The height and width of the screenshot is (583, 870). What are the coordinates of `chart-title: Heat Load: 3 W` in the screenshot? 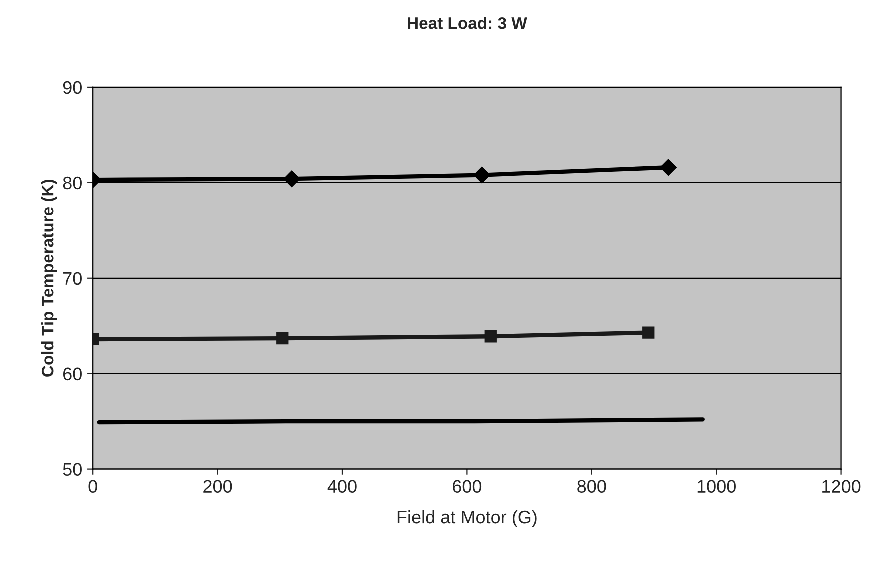 It's located at (468, 23).